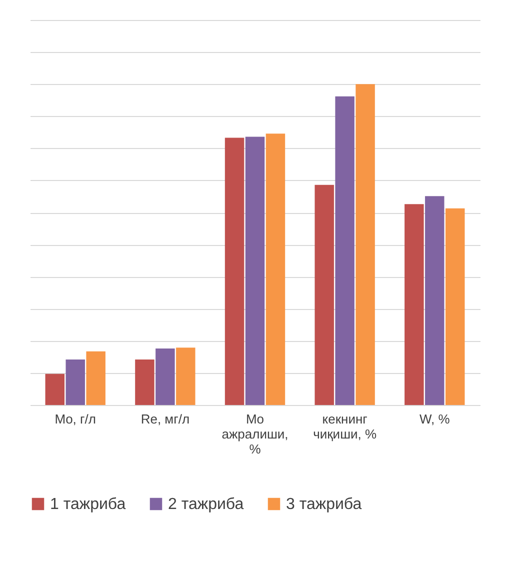 Image resolution: width=532 pixels, height=584 pixels. I want to click on legend-label: 1 тажриба, so click(88, 504).